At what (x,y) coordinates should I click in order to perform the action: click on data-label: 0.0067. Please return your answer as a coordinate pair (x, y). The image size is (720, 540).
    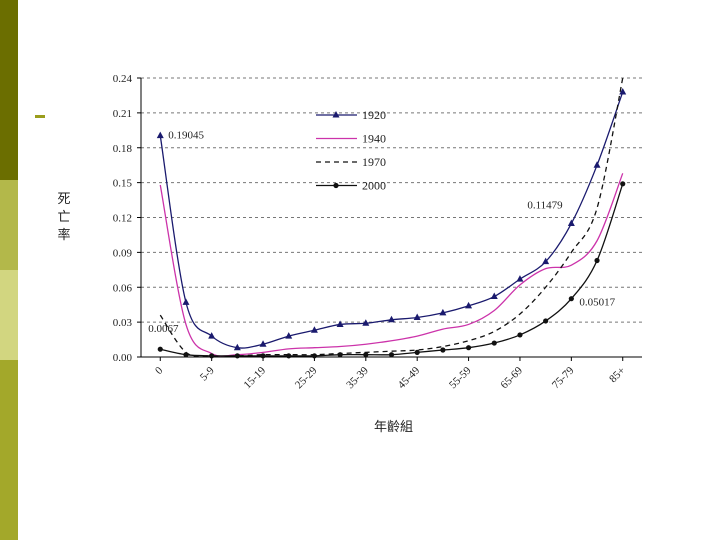
    Looking at the image, I should click on (163, 329).